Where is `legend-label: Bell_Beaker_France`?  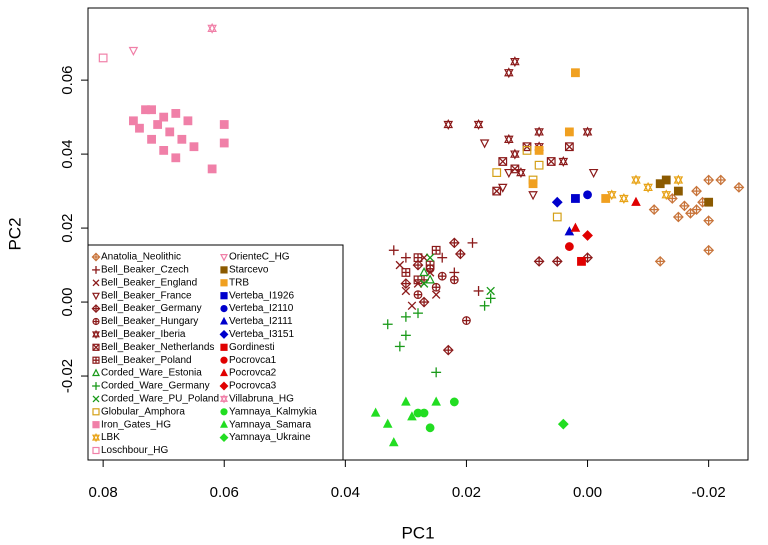
legend-label: Bell_Beaker_France is located at coordinates (146, 295).